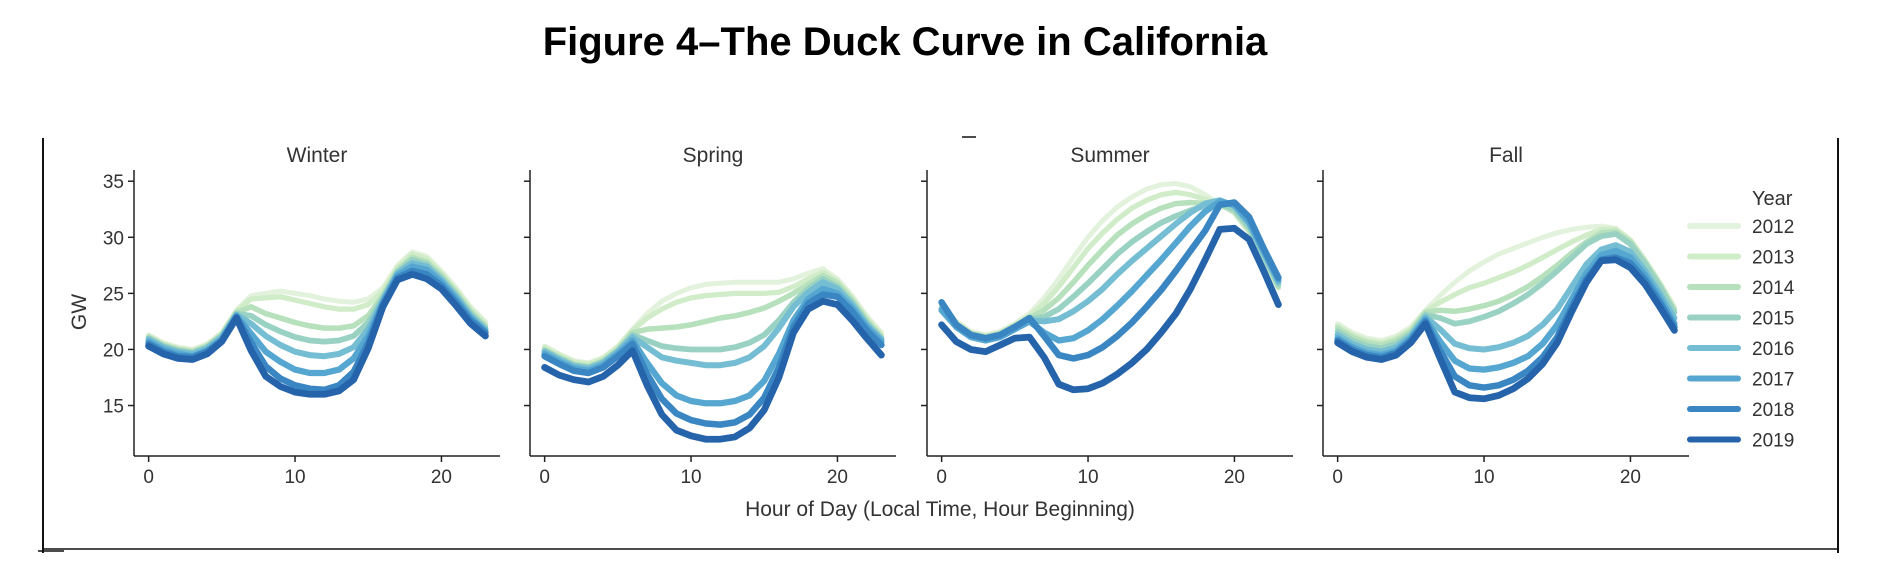 Image resolution: width=1892 pixels, height=586 pixels. What do you see at coordinates (940, 509) in the screenshot?
I see `x-axis-label: Hour of Day (Local Time, Hour Beginning)` at bounding box center [940, 509].